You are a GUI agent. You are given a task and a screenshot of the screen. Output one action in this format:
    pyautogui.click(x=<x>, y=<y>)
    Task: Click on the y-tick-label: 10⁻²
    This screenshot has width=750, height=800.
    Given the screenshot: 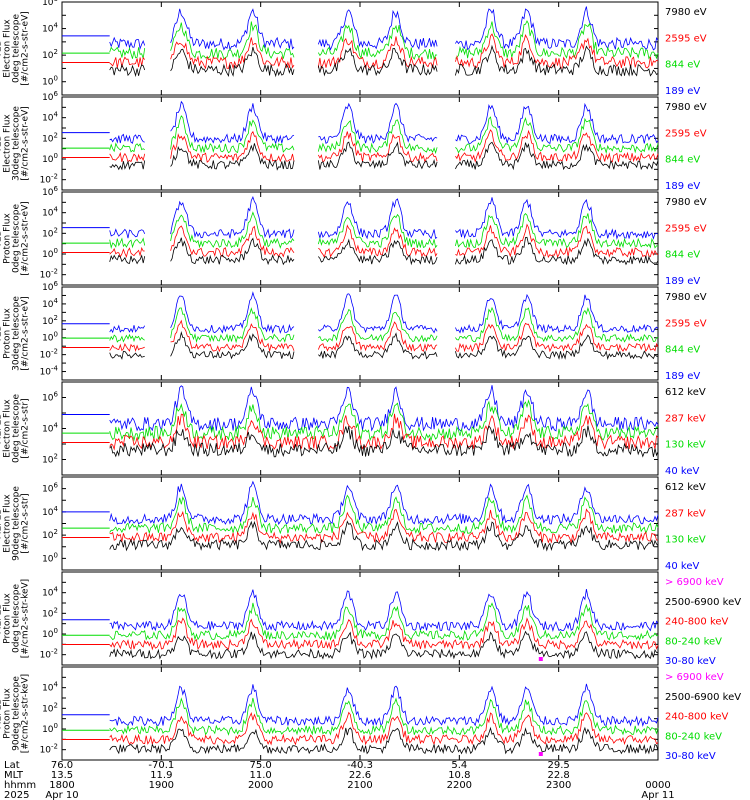 What is the action you would take?
    pyautogui.click(x=49, y=179)
    